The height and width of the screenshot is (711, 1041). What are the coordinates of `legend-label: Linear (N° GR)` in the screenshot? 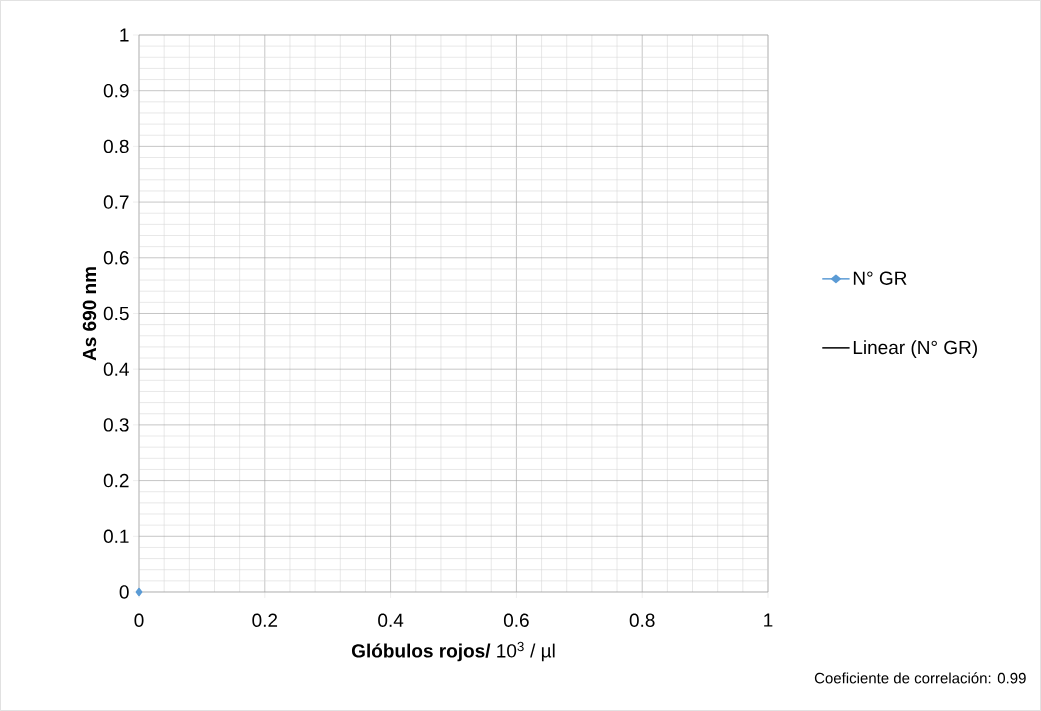 It's located at (915, 349).